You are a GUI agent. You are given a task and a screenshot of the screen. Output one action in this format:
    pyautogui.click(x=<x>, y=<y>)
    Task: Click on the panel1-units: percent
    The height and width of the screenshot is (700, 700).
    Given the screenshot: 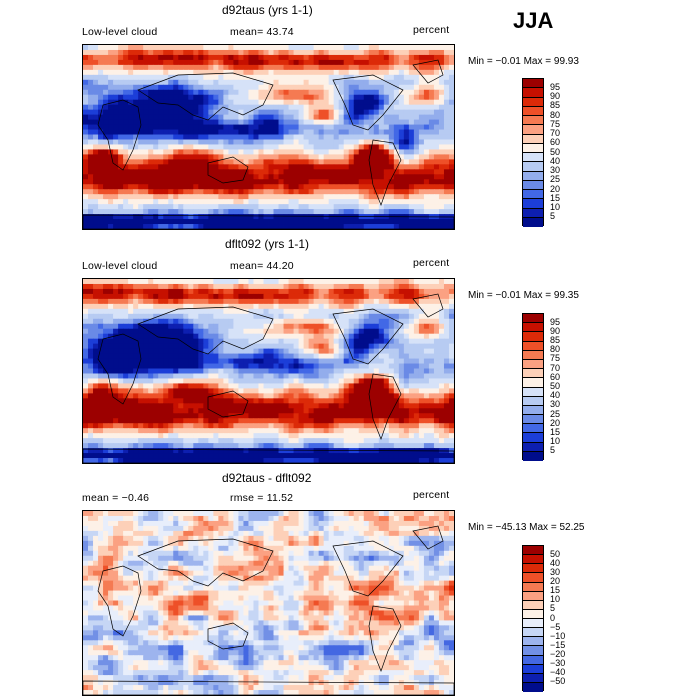 What is the action you would take?
    pyautogui.click(x=431, y=30)
    